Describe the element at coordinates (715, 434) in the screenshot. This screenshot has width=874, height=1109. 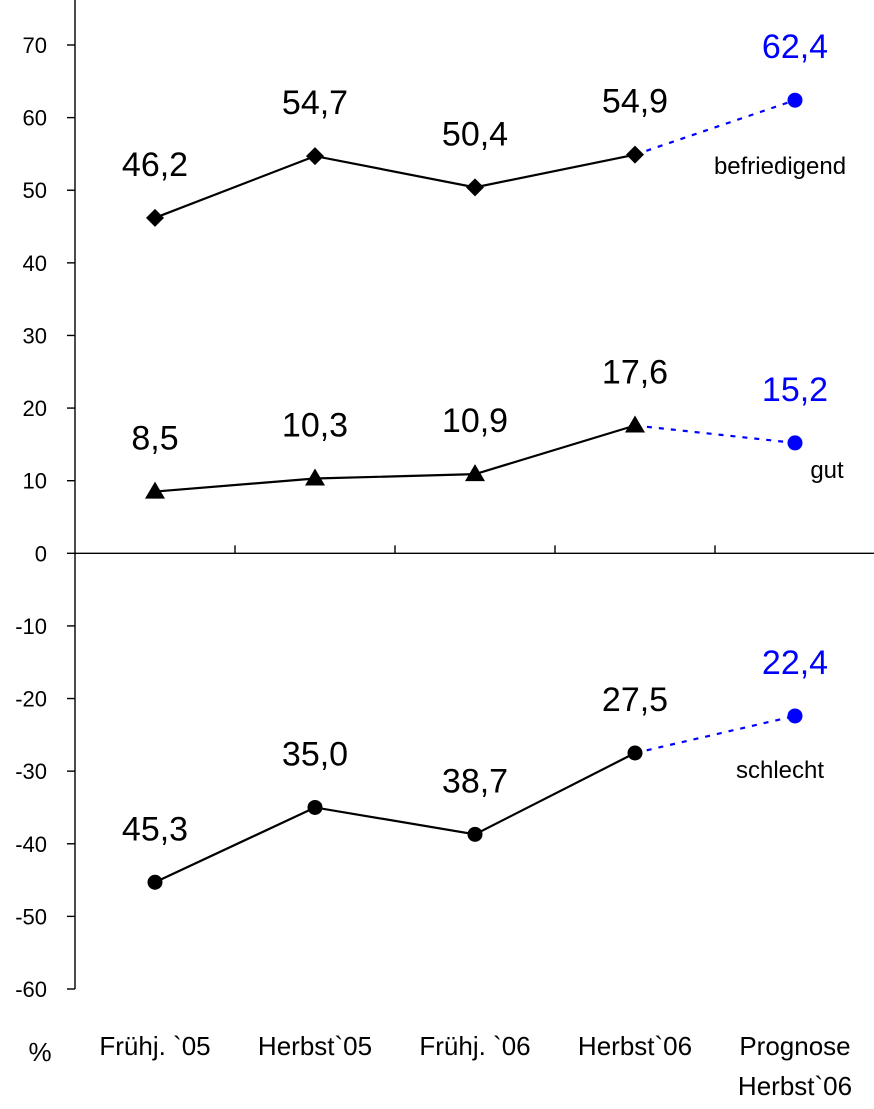
I see `forecast-line-gut` at that location.